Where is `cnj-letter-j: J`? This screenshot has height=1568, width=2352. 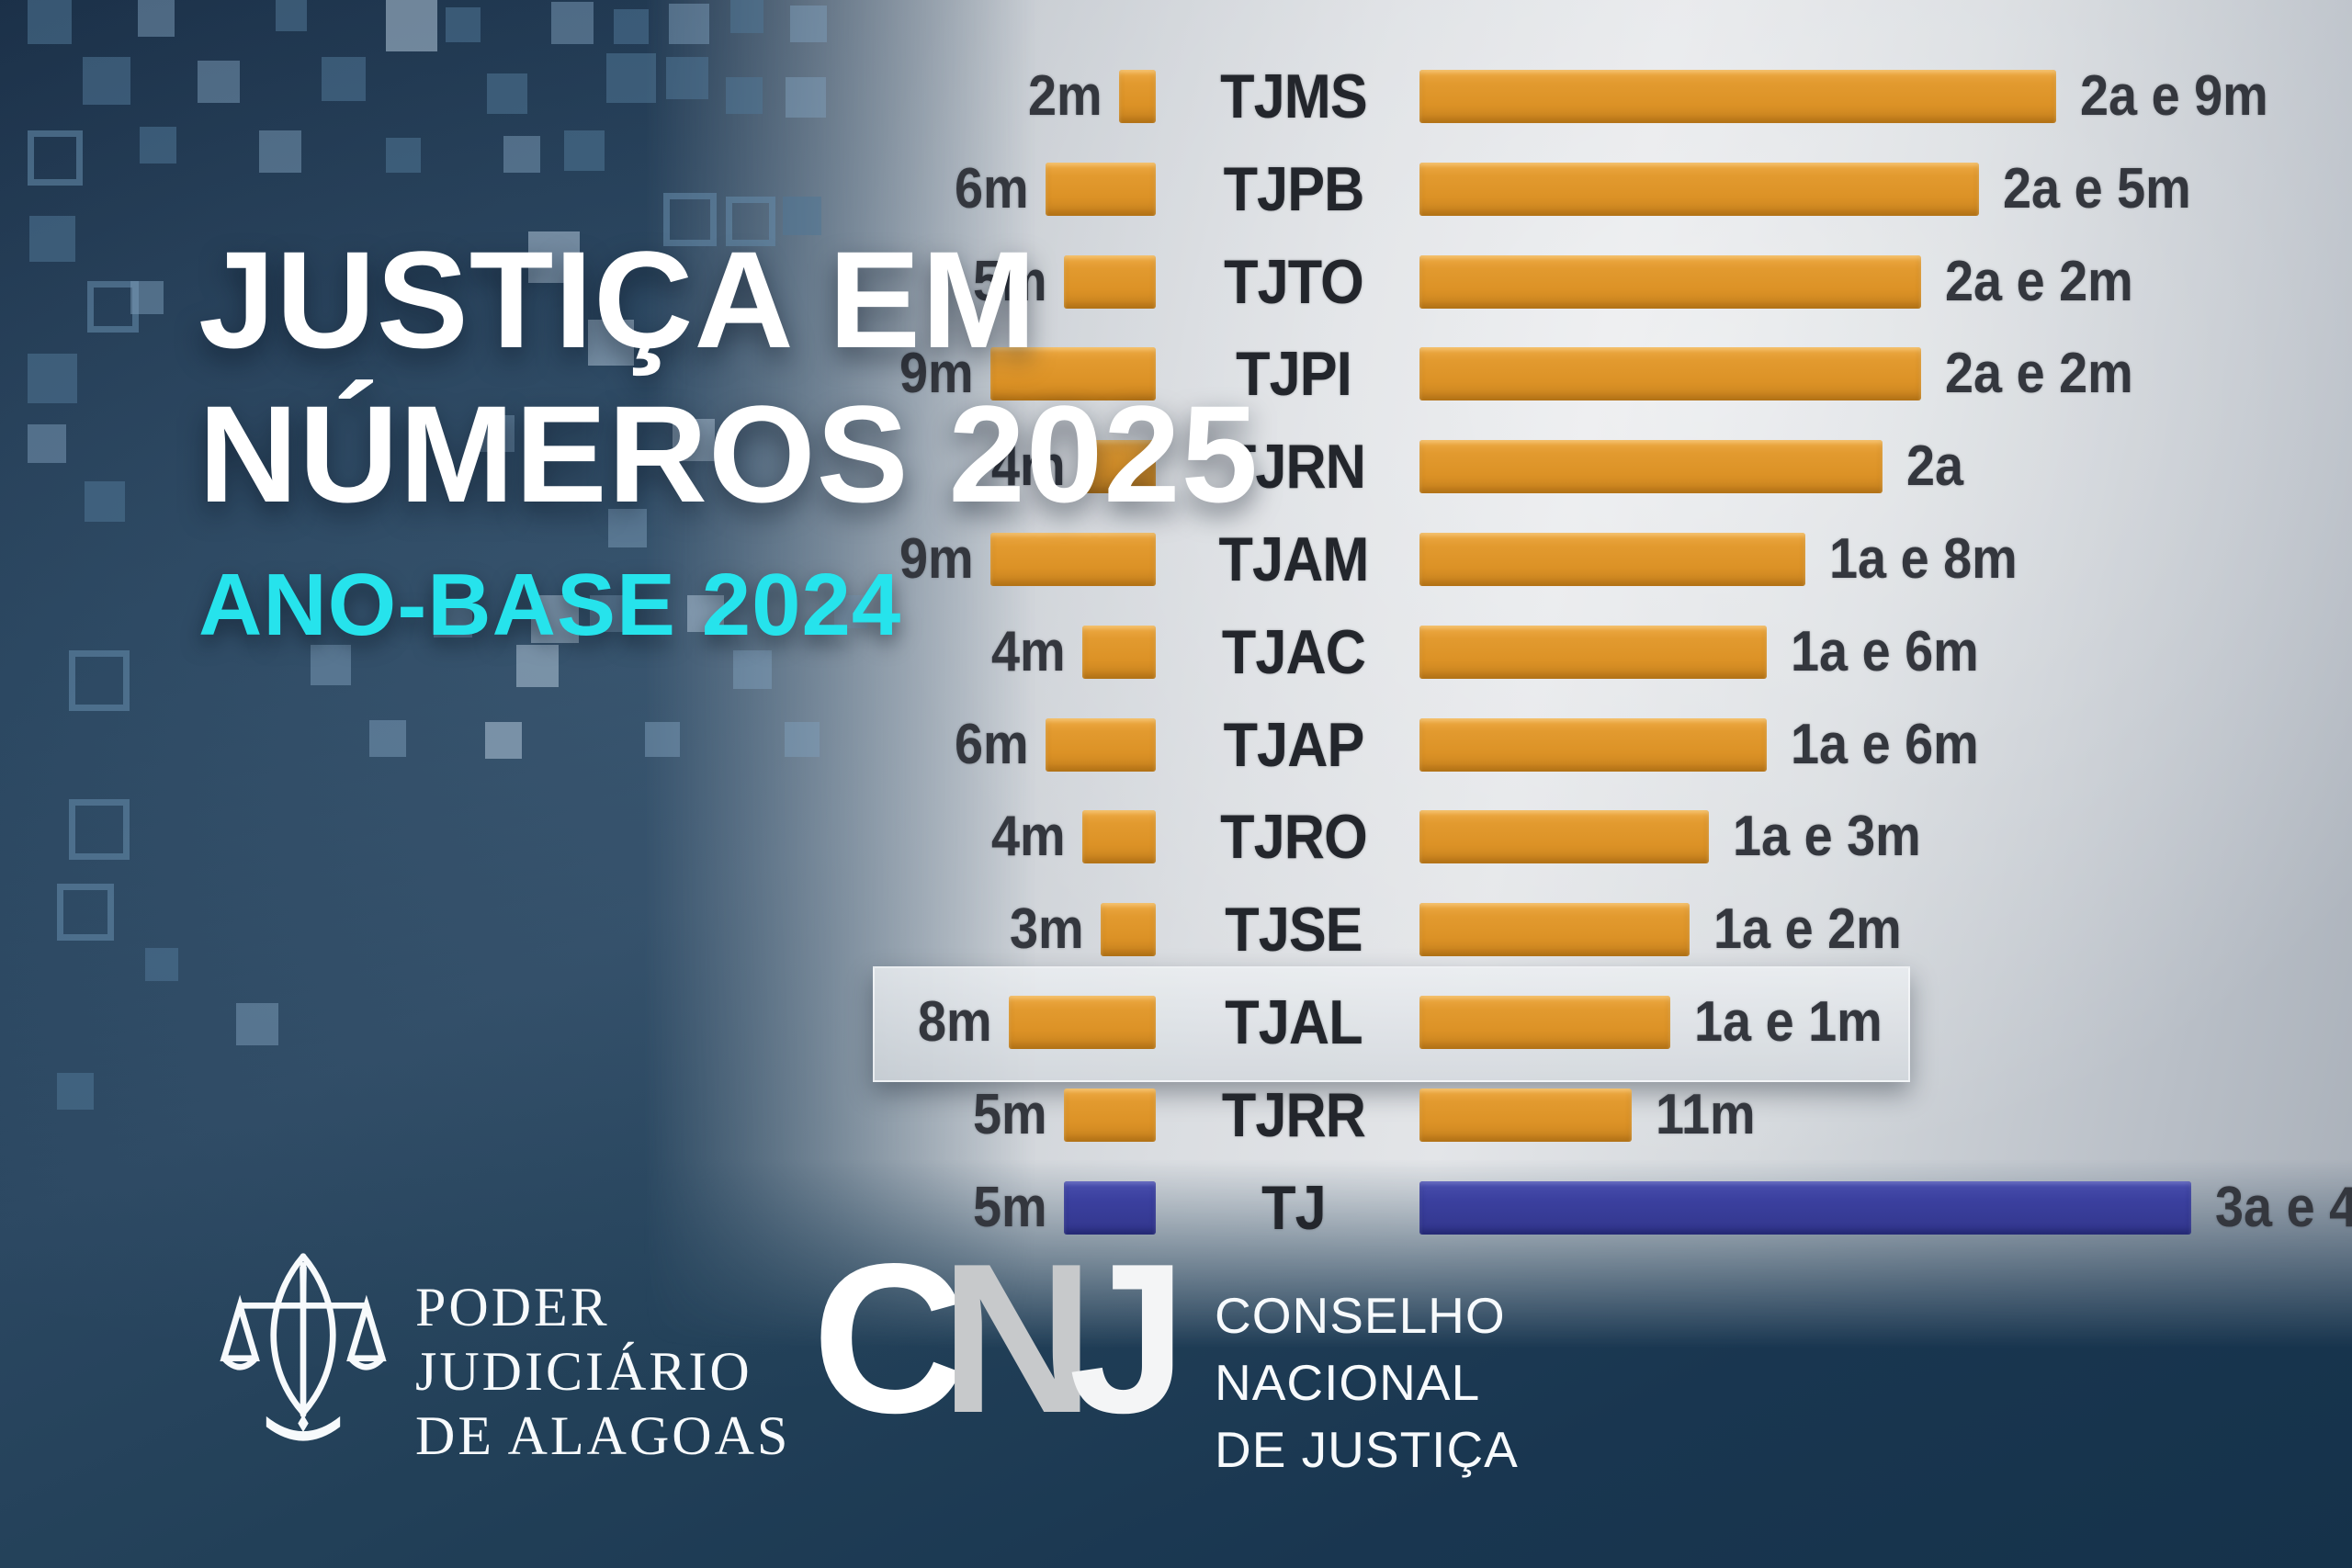
cnj-letter-j: J is located at coordinates (1128, 1339).